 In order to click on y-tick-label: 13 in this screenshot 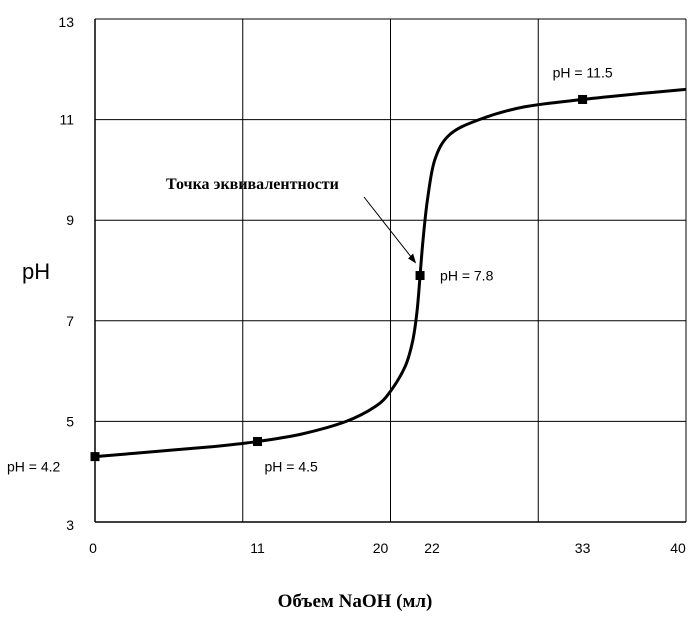, I will do `click(66, 22)`.